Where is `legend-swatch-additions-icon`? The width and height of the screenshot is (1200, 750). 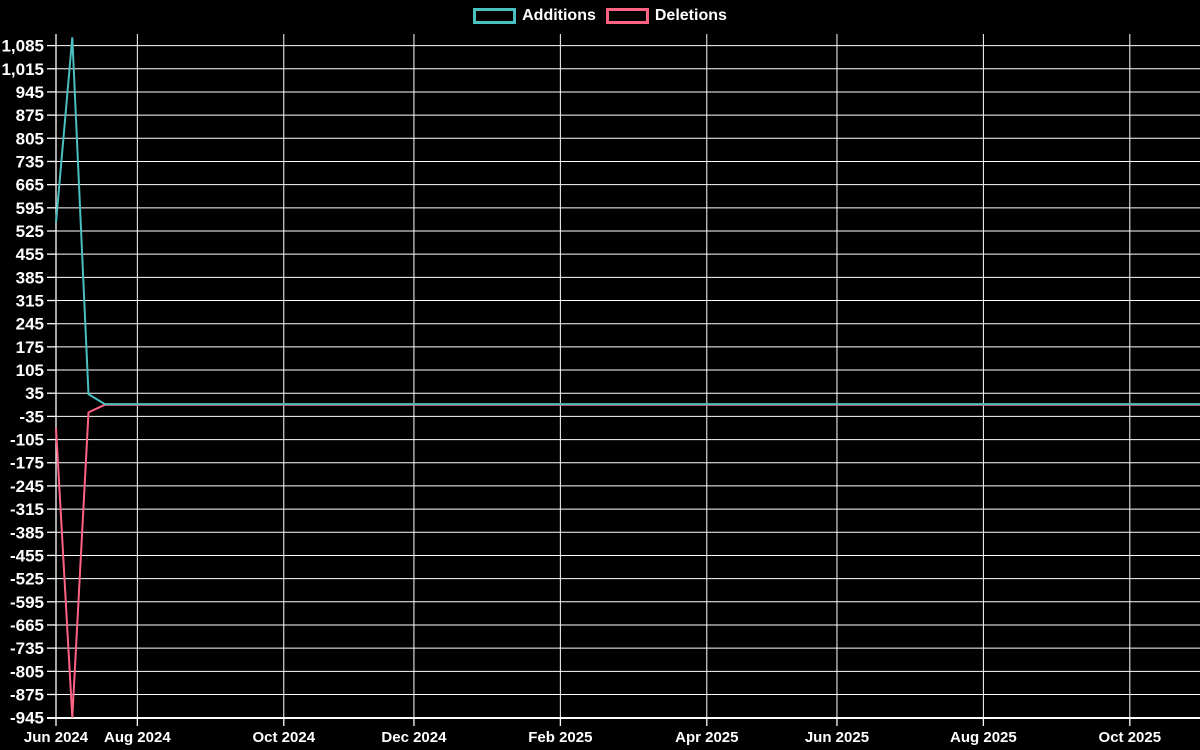
legend-swatch-additions-icon is located at coordinates (495, 16).